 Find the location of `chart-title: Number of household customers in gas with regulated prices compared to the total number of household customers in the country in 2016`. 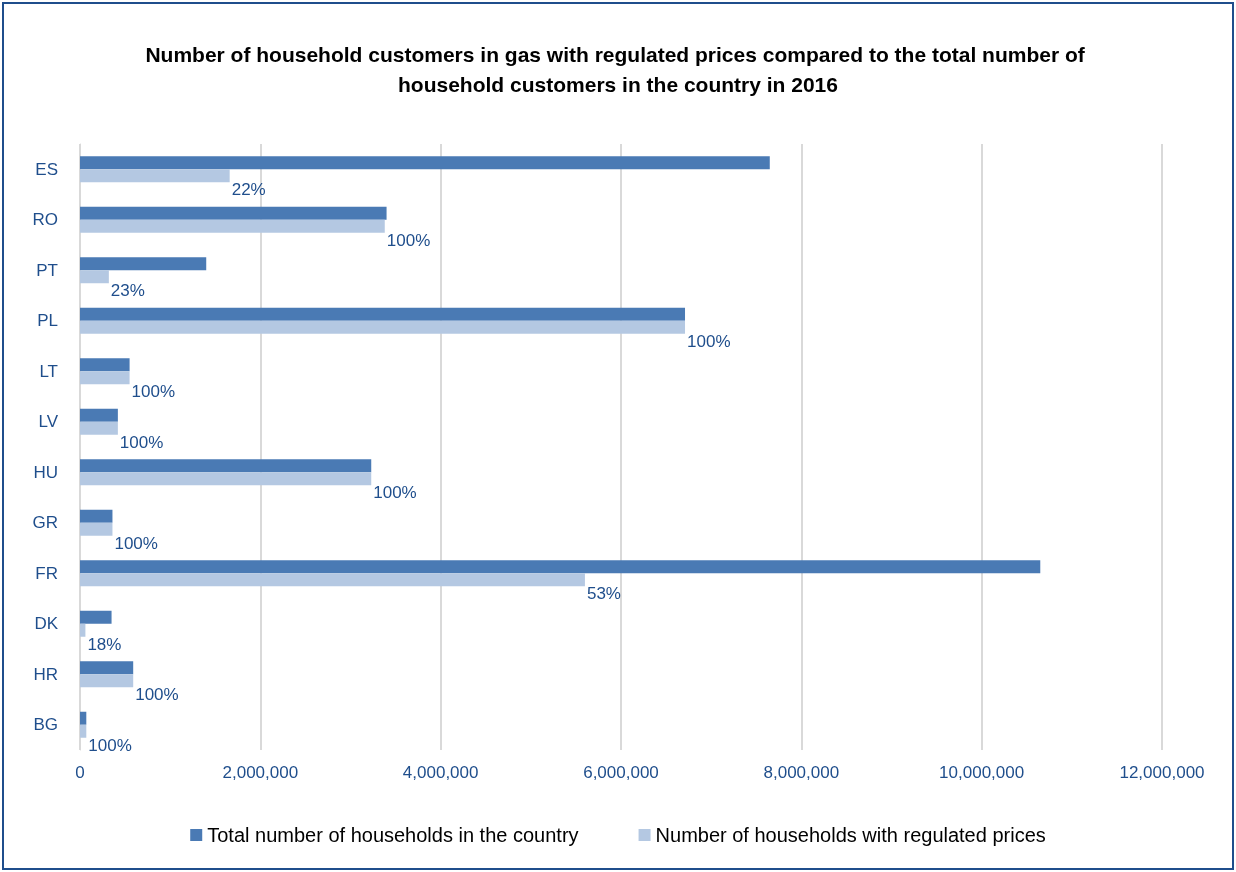

chart-title: Number of household customers in gas with regulated prices compared to the total number of household customers in the country in 2016 is located at coordinates (618, 69).